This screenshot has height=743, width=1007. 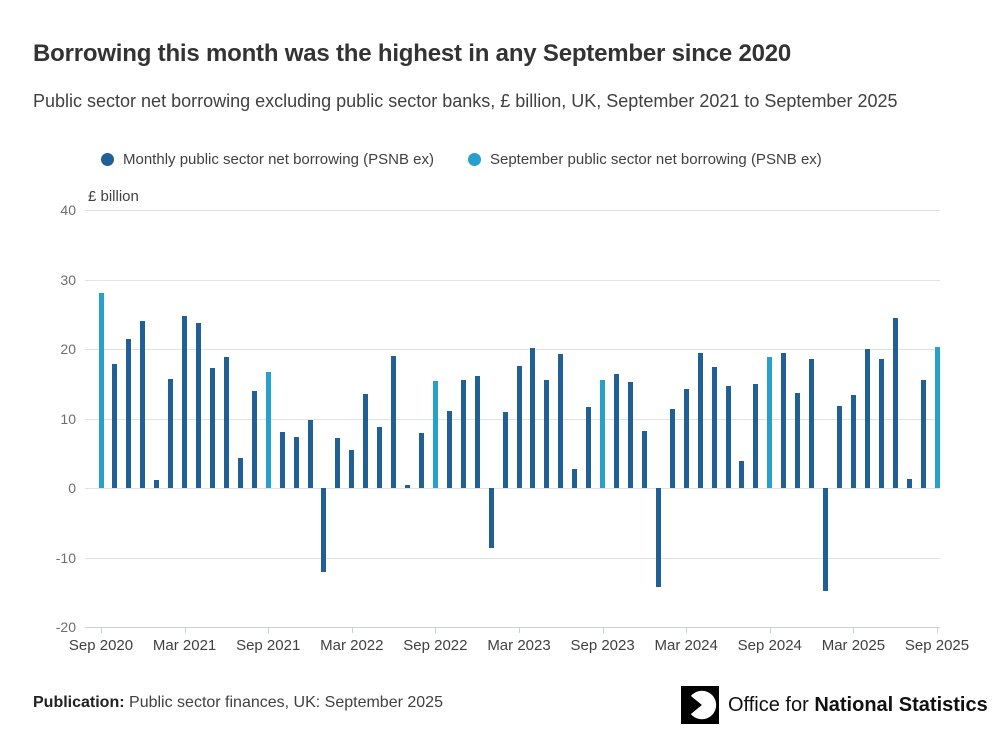 What do you see at coordinates (672, 448) in the screenshot?
I see `bar-feb-2024` at bounding box center [672, 448].